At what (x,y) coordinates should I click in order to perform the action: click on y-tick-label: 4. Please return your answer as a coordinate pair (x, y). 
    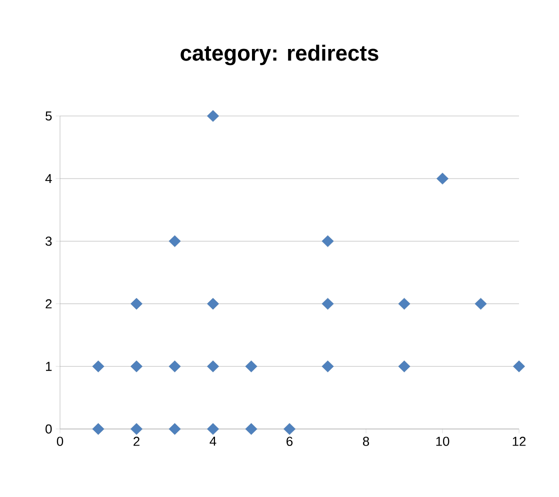
    Looking at the image, I should click on (48, 179).